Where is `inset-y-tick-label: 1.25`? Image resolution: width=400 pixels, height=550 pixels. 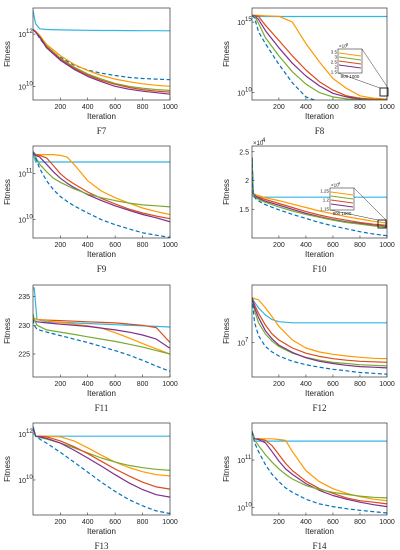
inset-y-tick-label: 1.25 is located at coordinates (324, 191).